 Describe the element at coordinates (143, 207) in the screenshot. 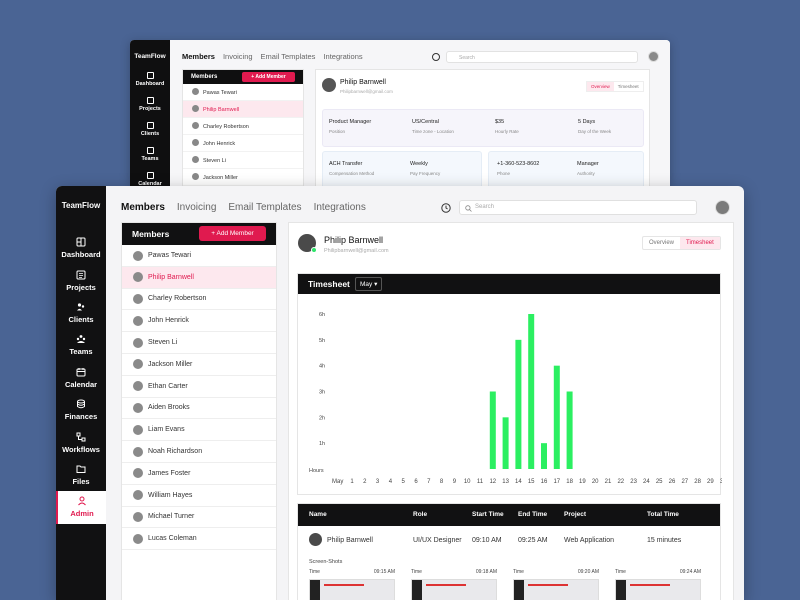

I see `tab-members: Members` at that location.